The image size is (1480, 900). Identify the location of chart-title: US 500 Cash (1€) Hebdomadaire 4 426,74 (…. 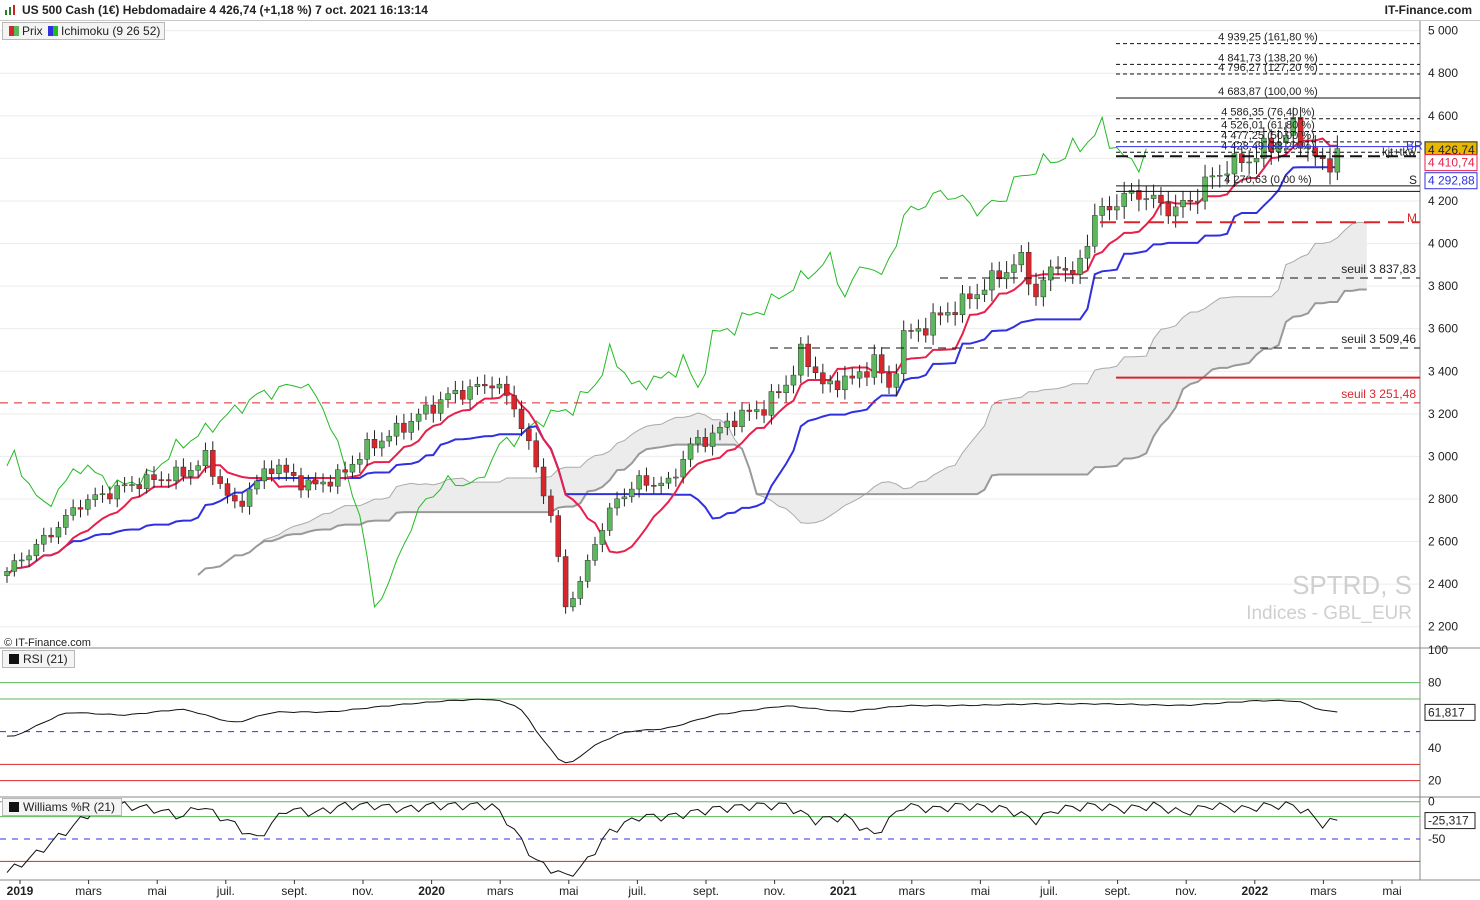
(225, 10).